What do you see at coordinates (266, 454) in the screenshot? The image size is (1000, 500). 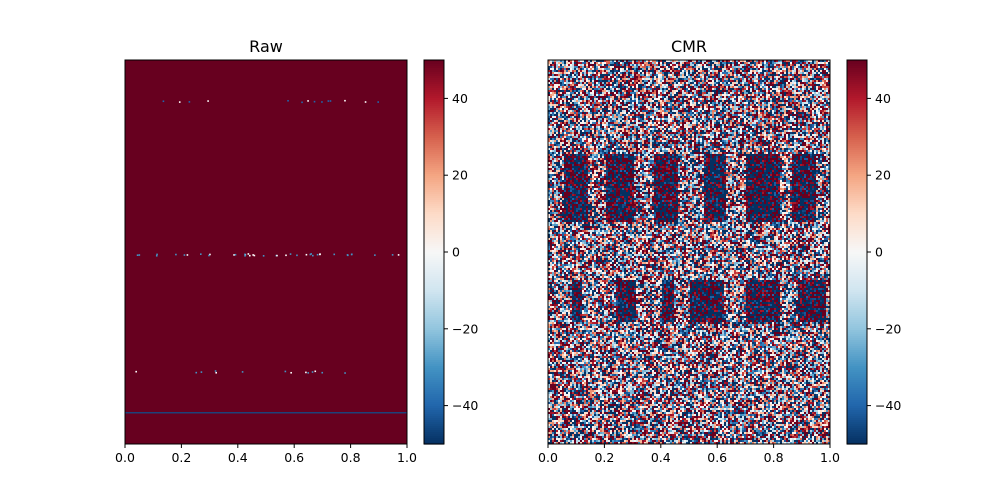 I see `raw-x-axis: 0.0 0.2 0.4 0.6 0.8 1.0` at bounding box center [266, 454].